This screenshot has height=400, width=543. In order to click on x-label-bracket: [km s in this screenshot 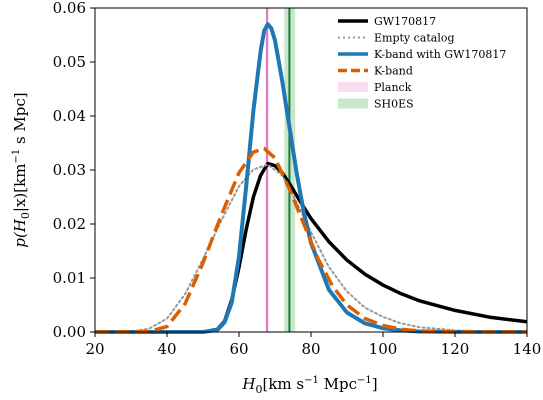, I will do `click(283, 384)`.